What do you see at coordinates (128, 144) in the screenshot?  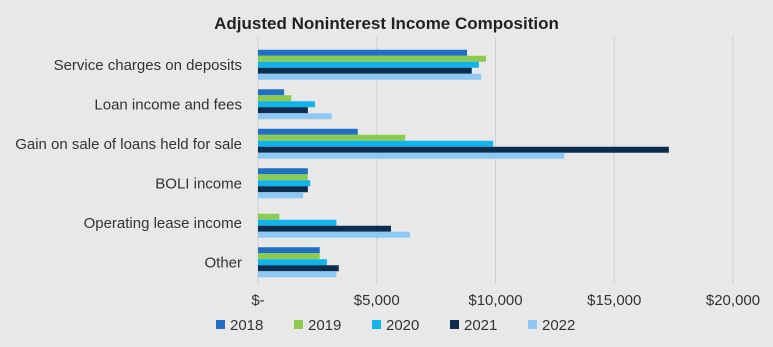 I see `category-label: Gain on sale of loans held for sale` at bounding box center [128, 144].